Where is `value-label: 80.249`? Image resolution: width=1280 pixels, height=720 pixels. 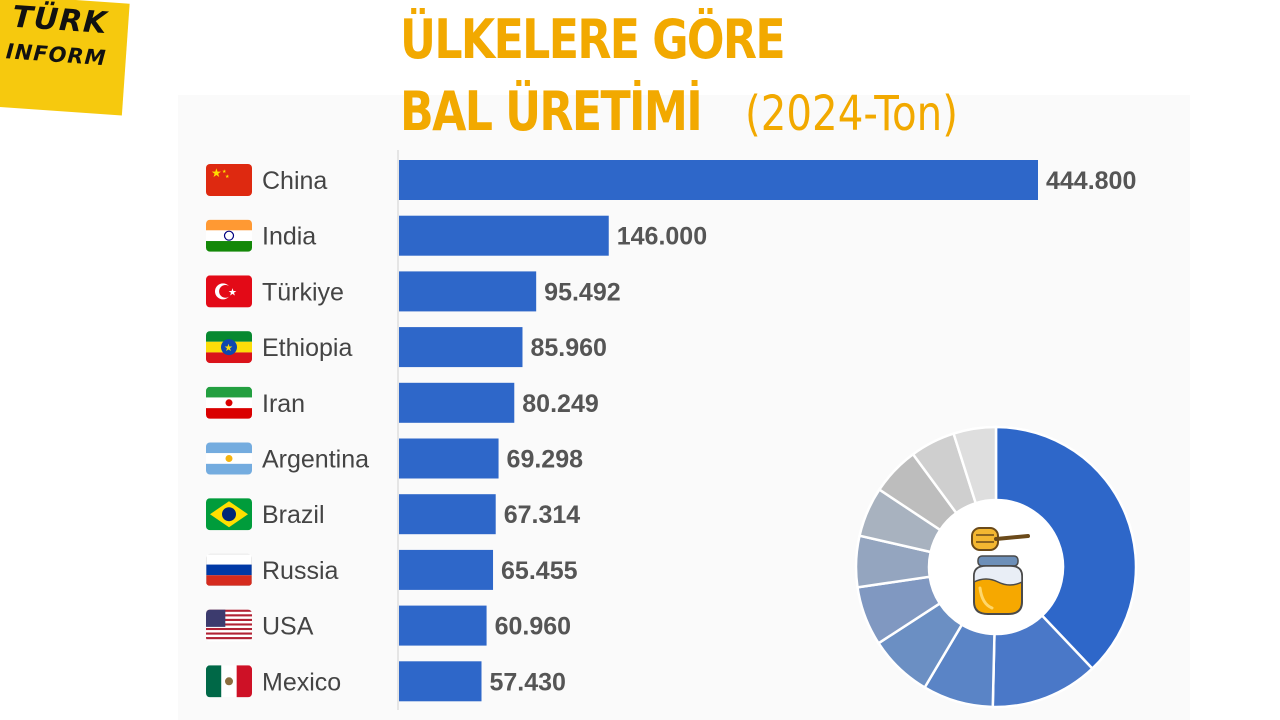
value-label: 80.249 is located at coordinates (560, 404).